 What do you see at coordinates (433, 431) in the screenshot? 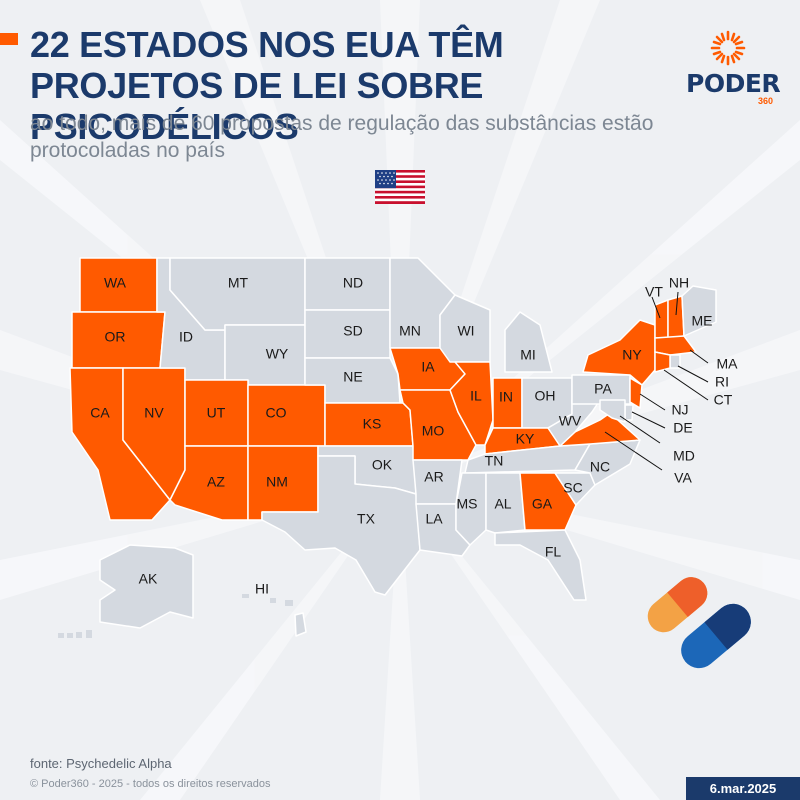
I see `state-label: MO` at bounding box center [433, 431].